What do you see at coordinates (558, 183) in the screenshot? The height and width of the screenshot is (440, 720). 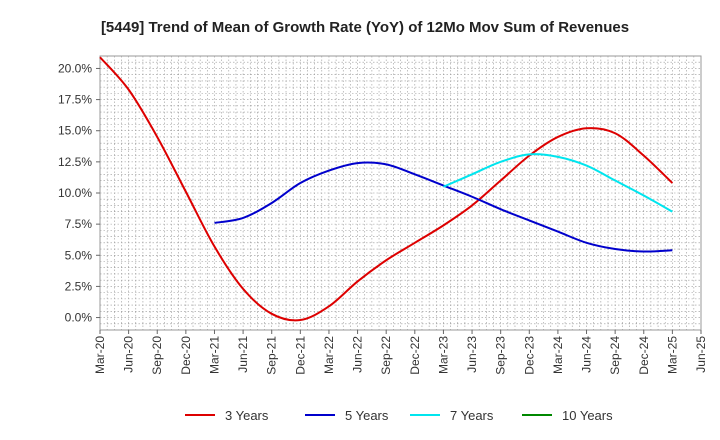 I see `series-line-7-years` at bounding box center [558, 183].